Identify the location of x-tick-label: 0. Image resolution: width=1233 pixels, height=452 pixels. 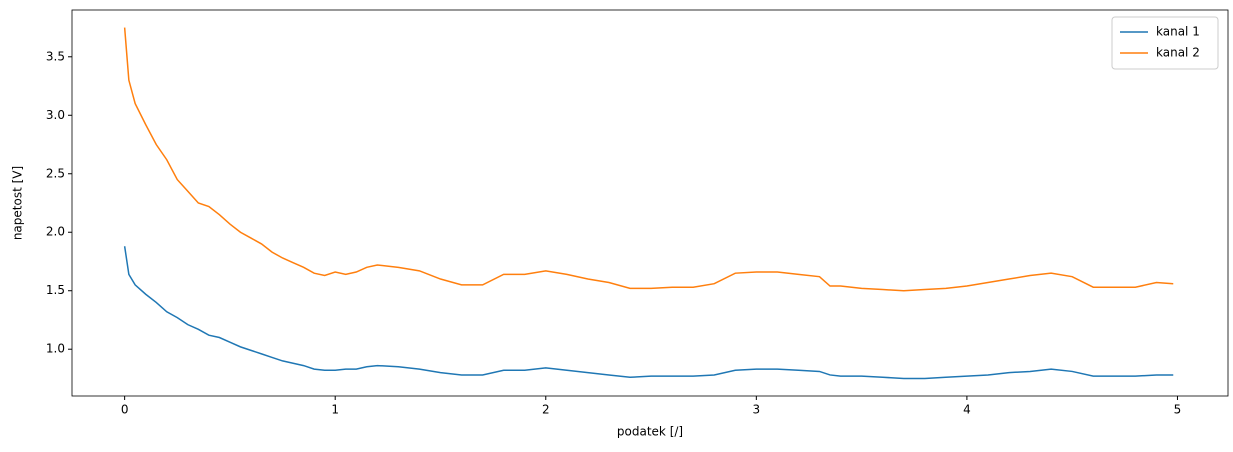
(125, 410).